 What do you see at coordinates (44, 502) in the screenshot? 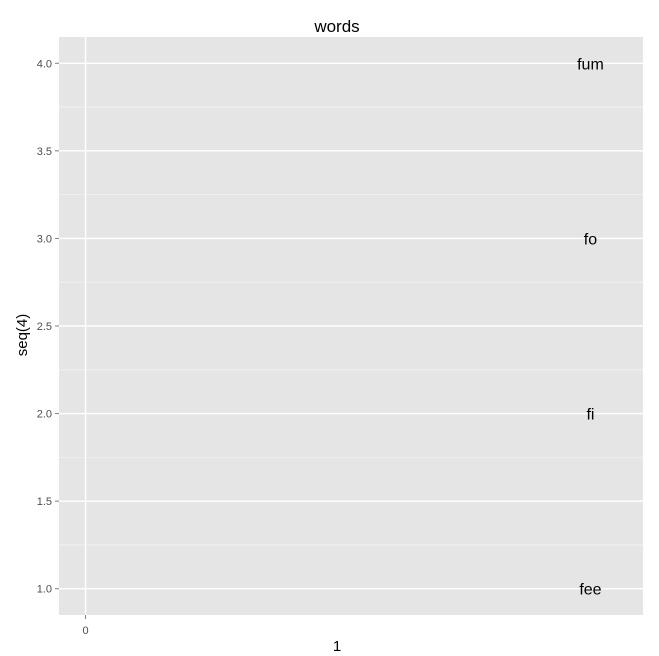
I see `y-tick-label: 1.5` at bounding box center [44, 502].